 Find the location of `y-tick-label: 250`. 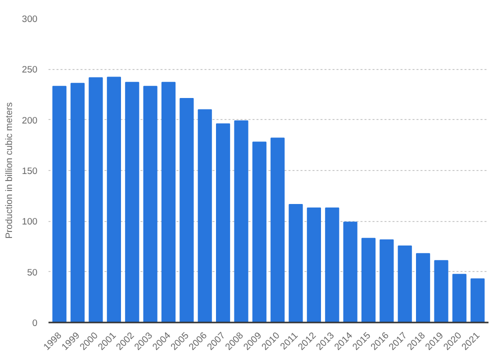

y-tick-label: 250 is located at coordinates (30, 69).